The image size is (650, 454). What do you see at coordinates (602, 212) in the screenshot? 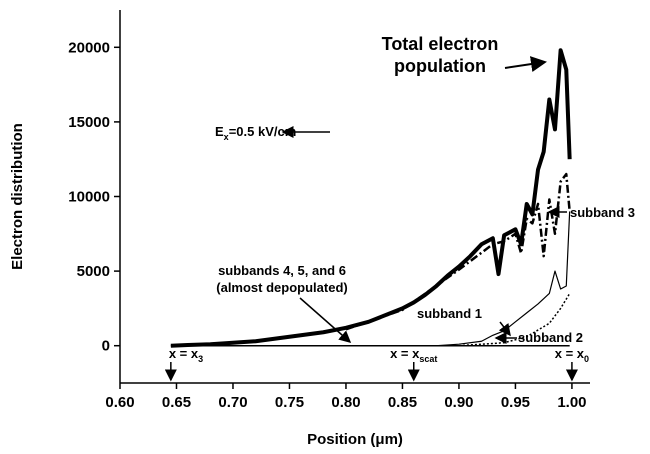
I see `series-label: subband 3` at bounding box center [602, 212].